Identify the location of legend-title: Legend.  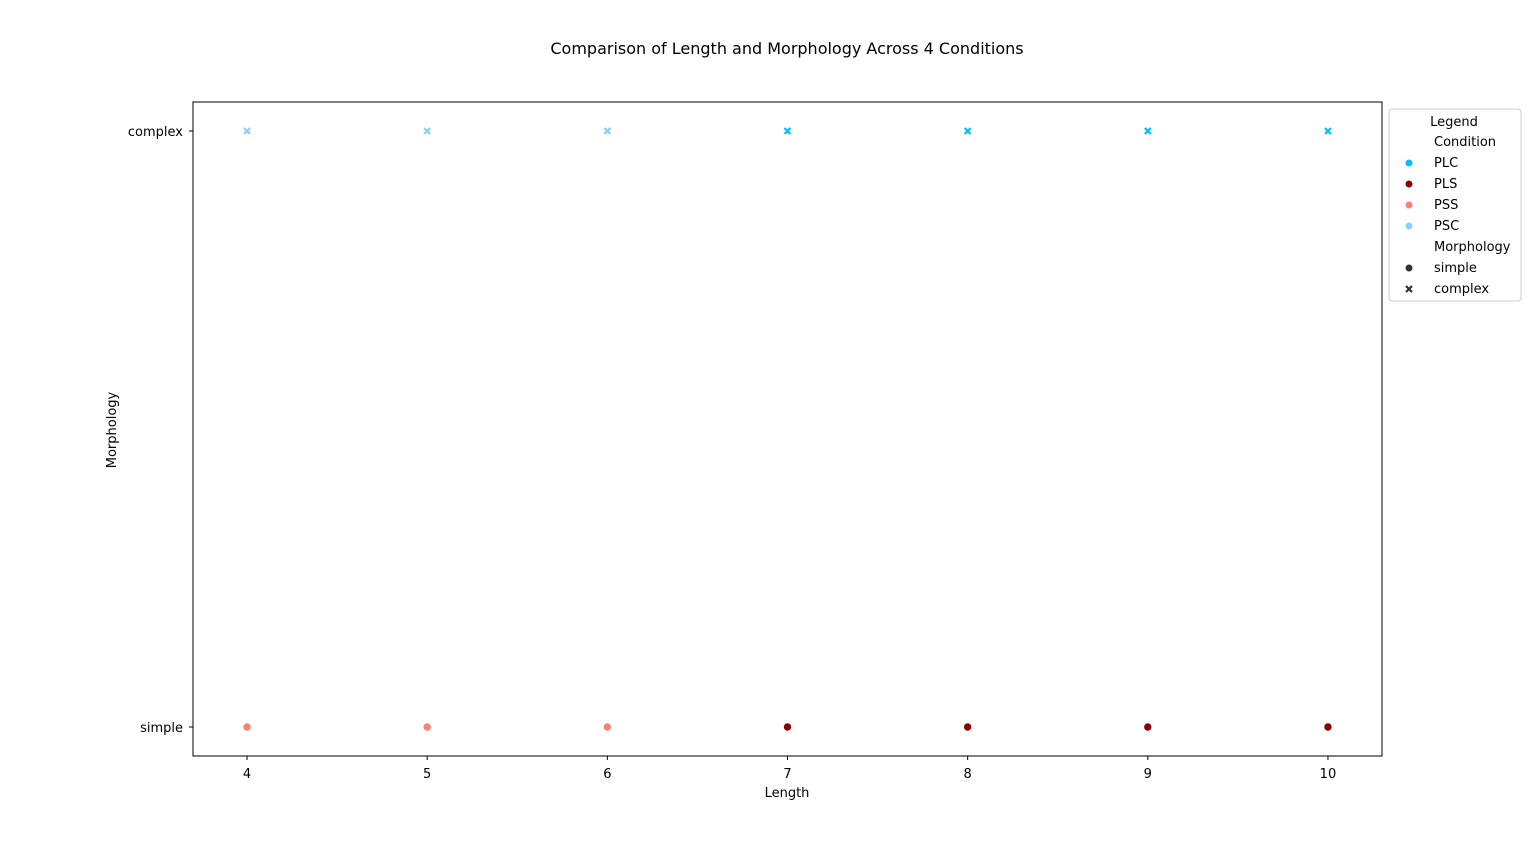
(1454, 122).